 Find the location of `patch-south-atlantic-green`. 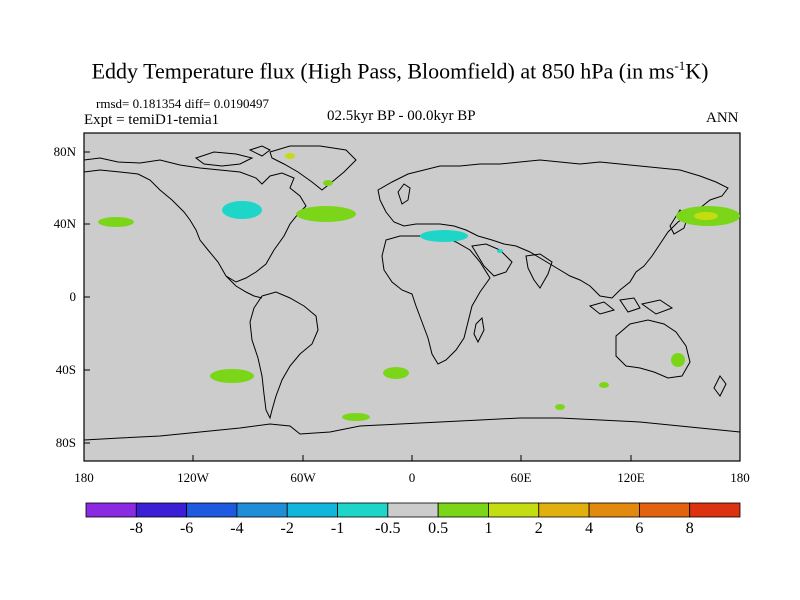

patch-south-atlantic-green is located at coordinates (396, 373).